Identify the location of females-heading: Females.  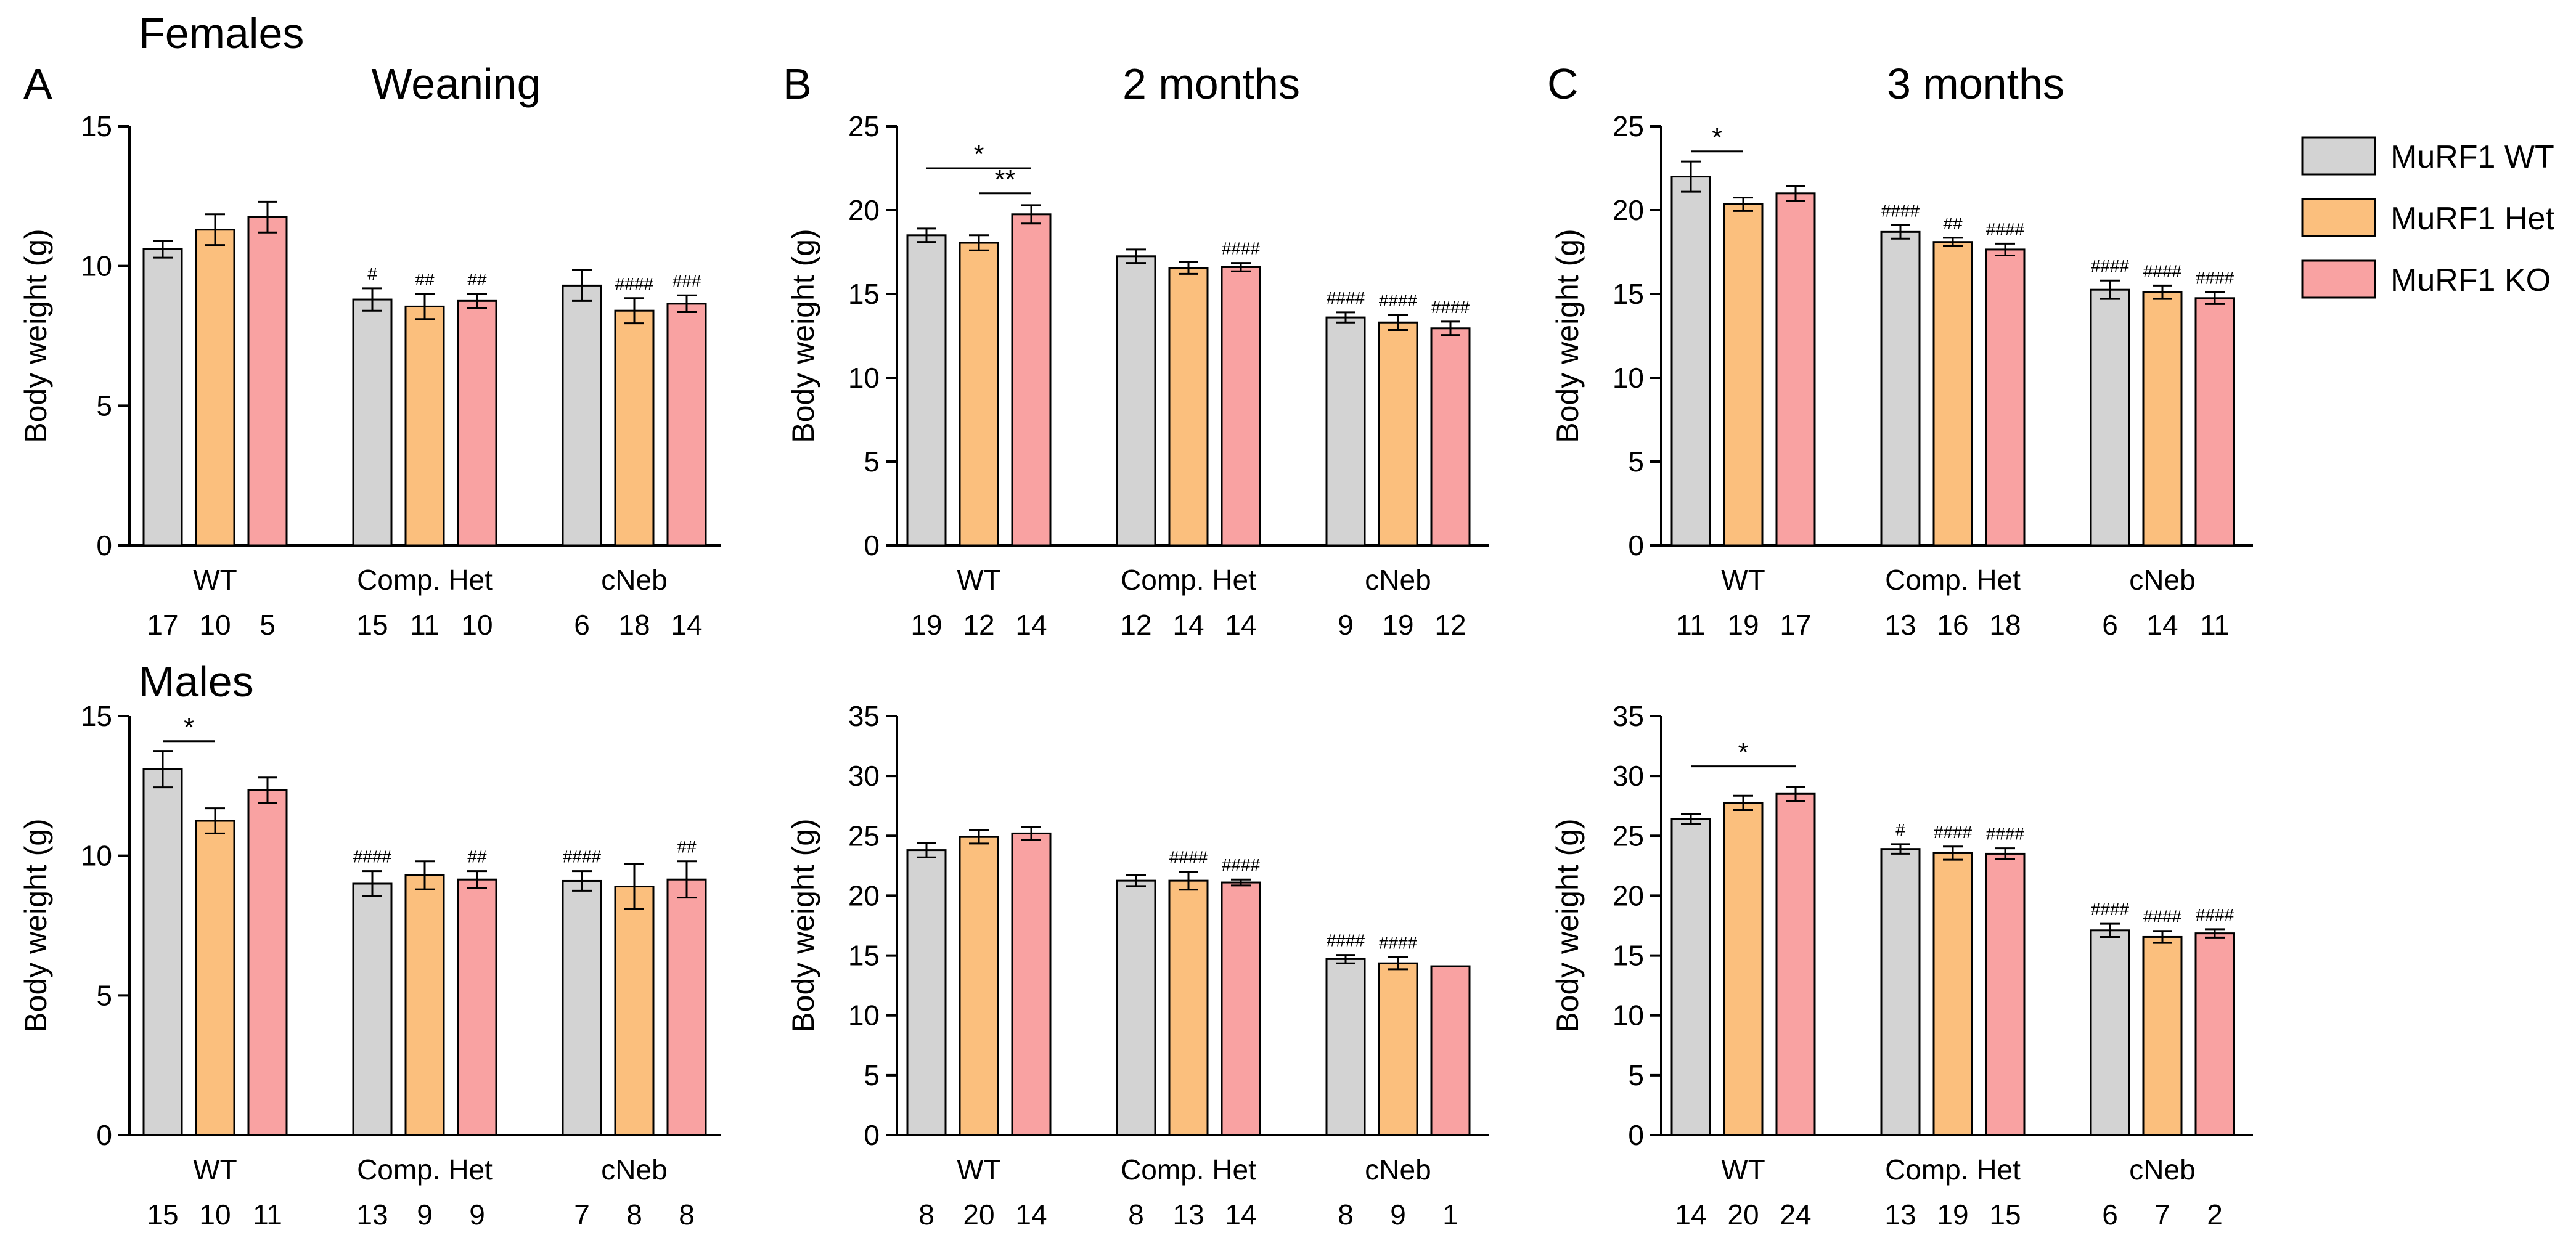
(221, 33).